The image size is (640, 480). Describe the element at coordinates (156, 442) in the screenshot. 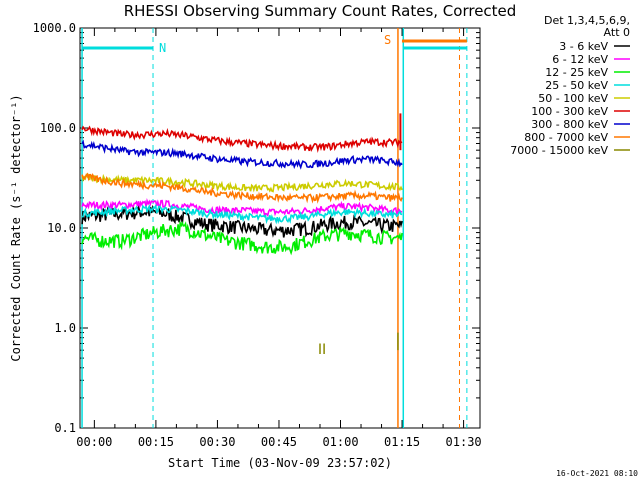

I see `x-tick-label: 00:15` at that location.